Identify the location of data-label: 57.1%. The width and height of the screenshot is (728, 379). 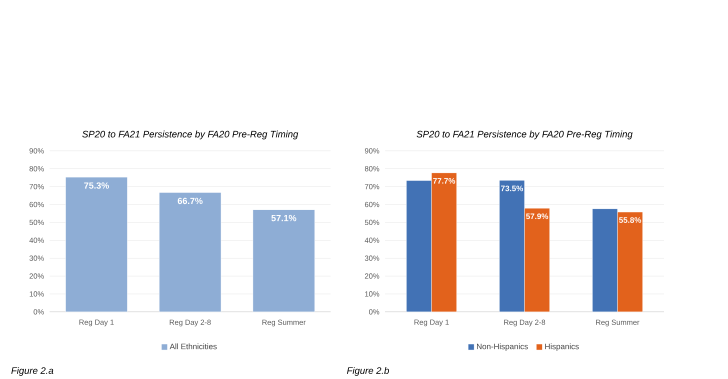
(283, 218).